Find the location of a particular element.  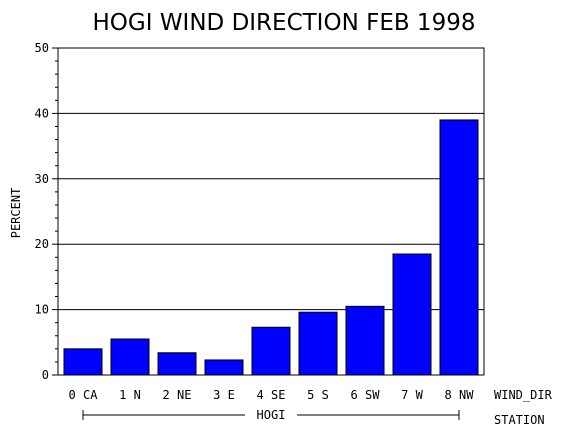

y-tick-label-30: 30 is located at coordinates (42, 179).